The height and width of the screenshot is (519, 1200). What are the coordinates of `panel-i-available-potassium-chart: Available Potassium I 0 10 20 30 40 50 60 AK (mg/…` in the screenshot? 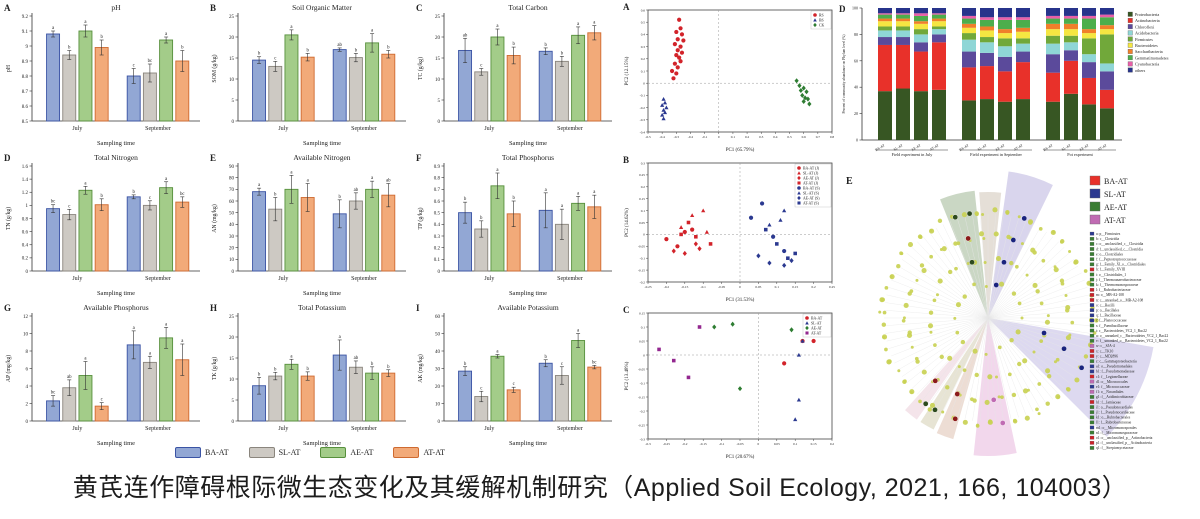 It's located at (514, 375).